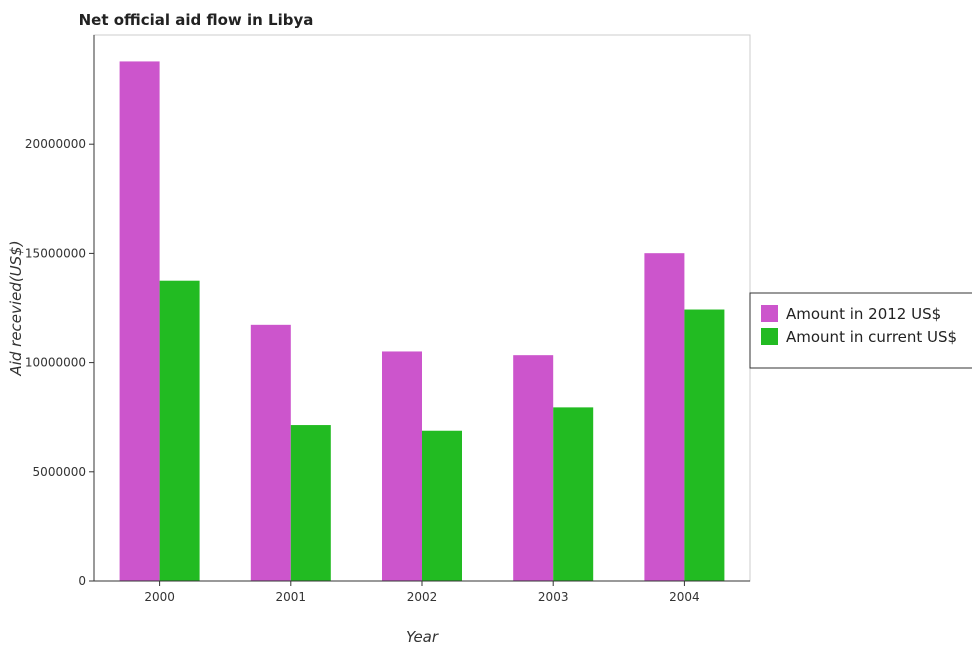  Describe the element at coordinates (573, 494) in the screenshot. I see `bar-amount-current-usd-2003` at that location.